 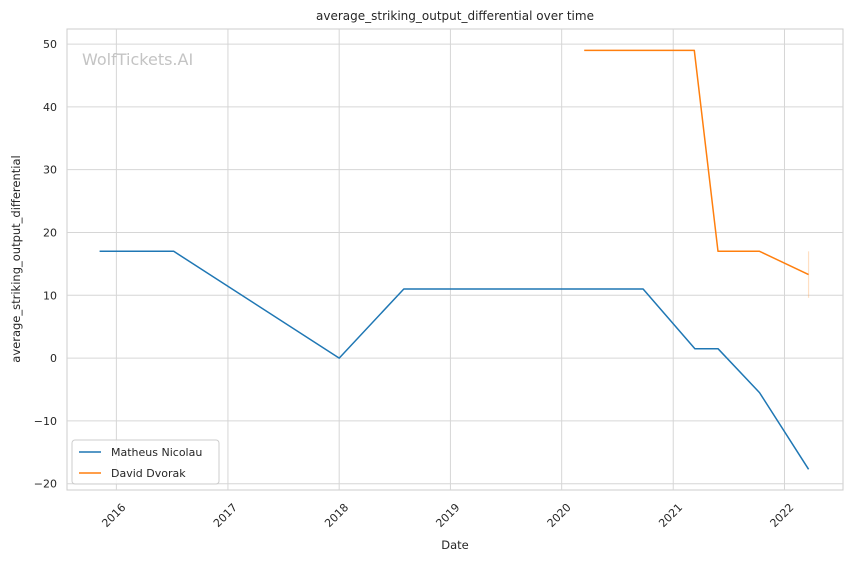 What do you see at coordinates (455, 545) in the screenshot?
I see `x-axis-label: Date` at bounding box center [455, 545].